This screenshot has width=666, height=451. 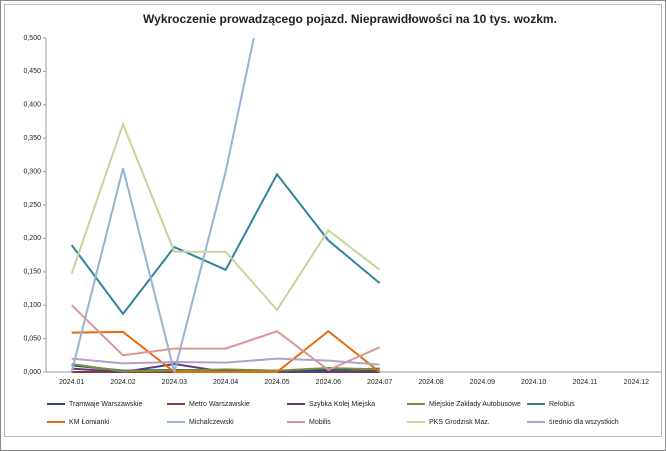 What do you see at coordinates (211, 422) in the screenshot?
I see `legend-label: Michalczewski` at bounding box center [211, 422].